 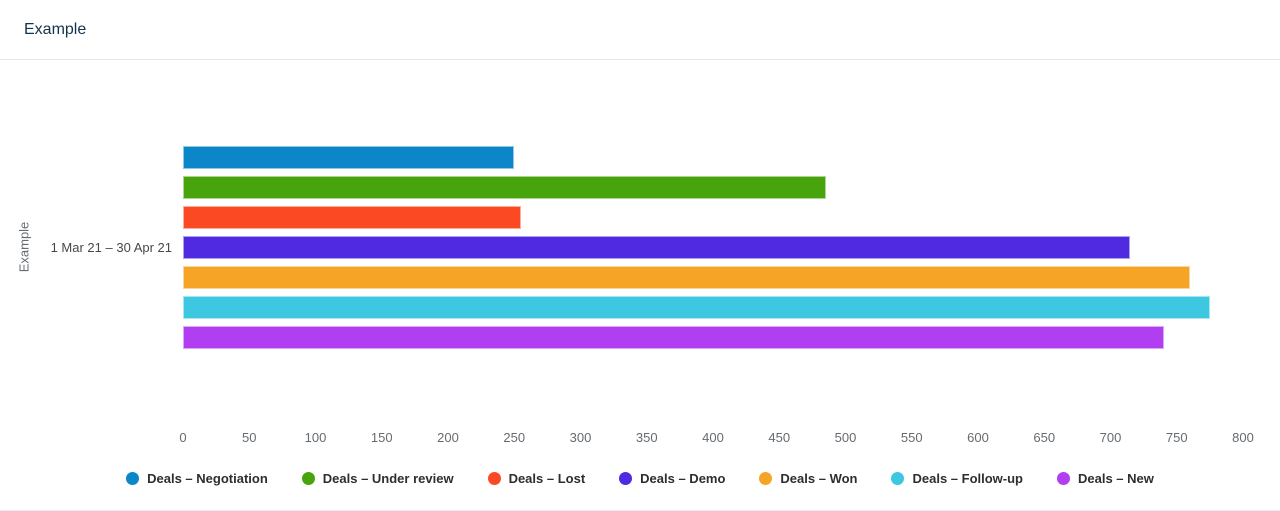 What do you see at coordinates (819, 478) in the screenshot?
I see `legend-label: Deals – Won` at bounding box center [819, 478].